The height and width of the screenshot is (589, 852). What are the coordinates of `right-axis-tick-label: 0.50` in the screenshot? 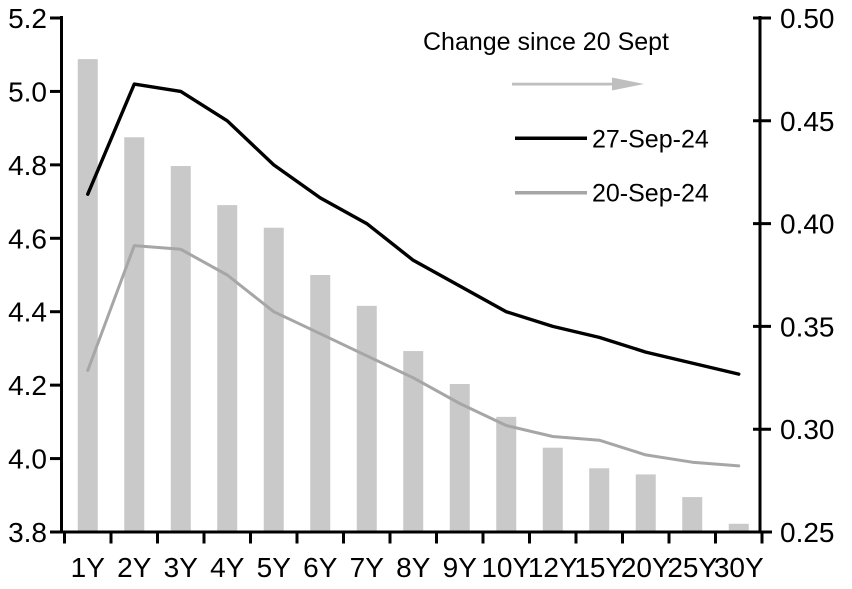 It's located at (807, 18).